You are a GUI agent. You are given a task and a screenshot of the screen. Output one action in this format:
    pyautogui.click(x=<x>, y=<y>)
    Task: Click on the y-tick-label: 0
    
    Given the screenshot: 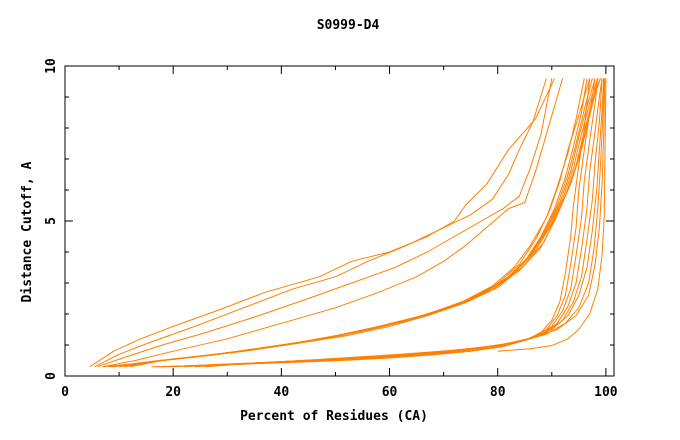 What is the action you would take?
    pyautogui.click(x=51, y=376)
    